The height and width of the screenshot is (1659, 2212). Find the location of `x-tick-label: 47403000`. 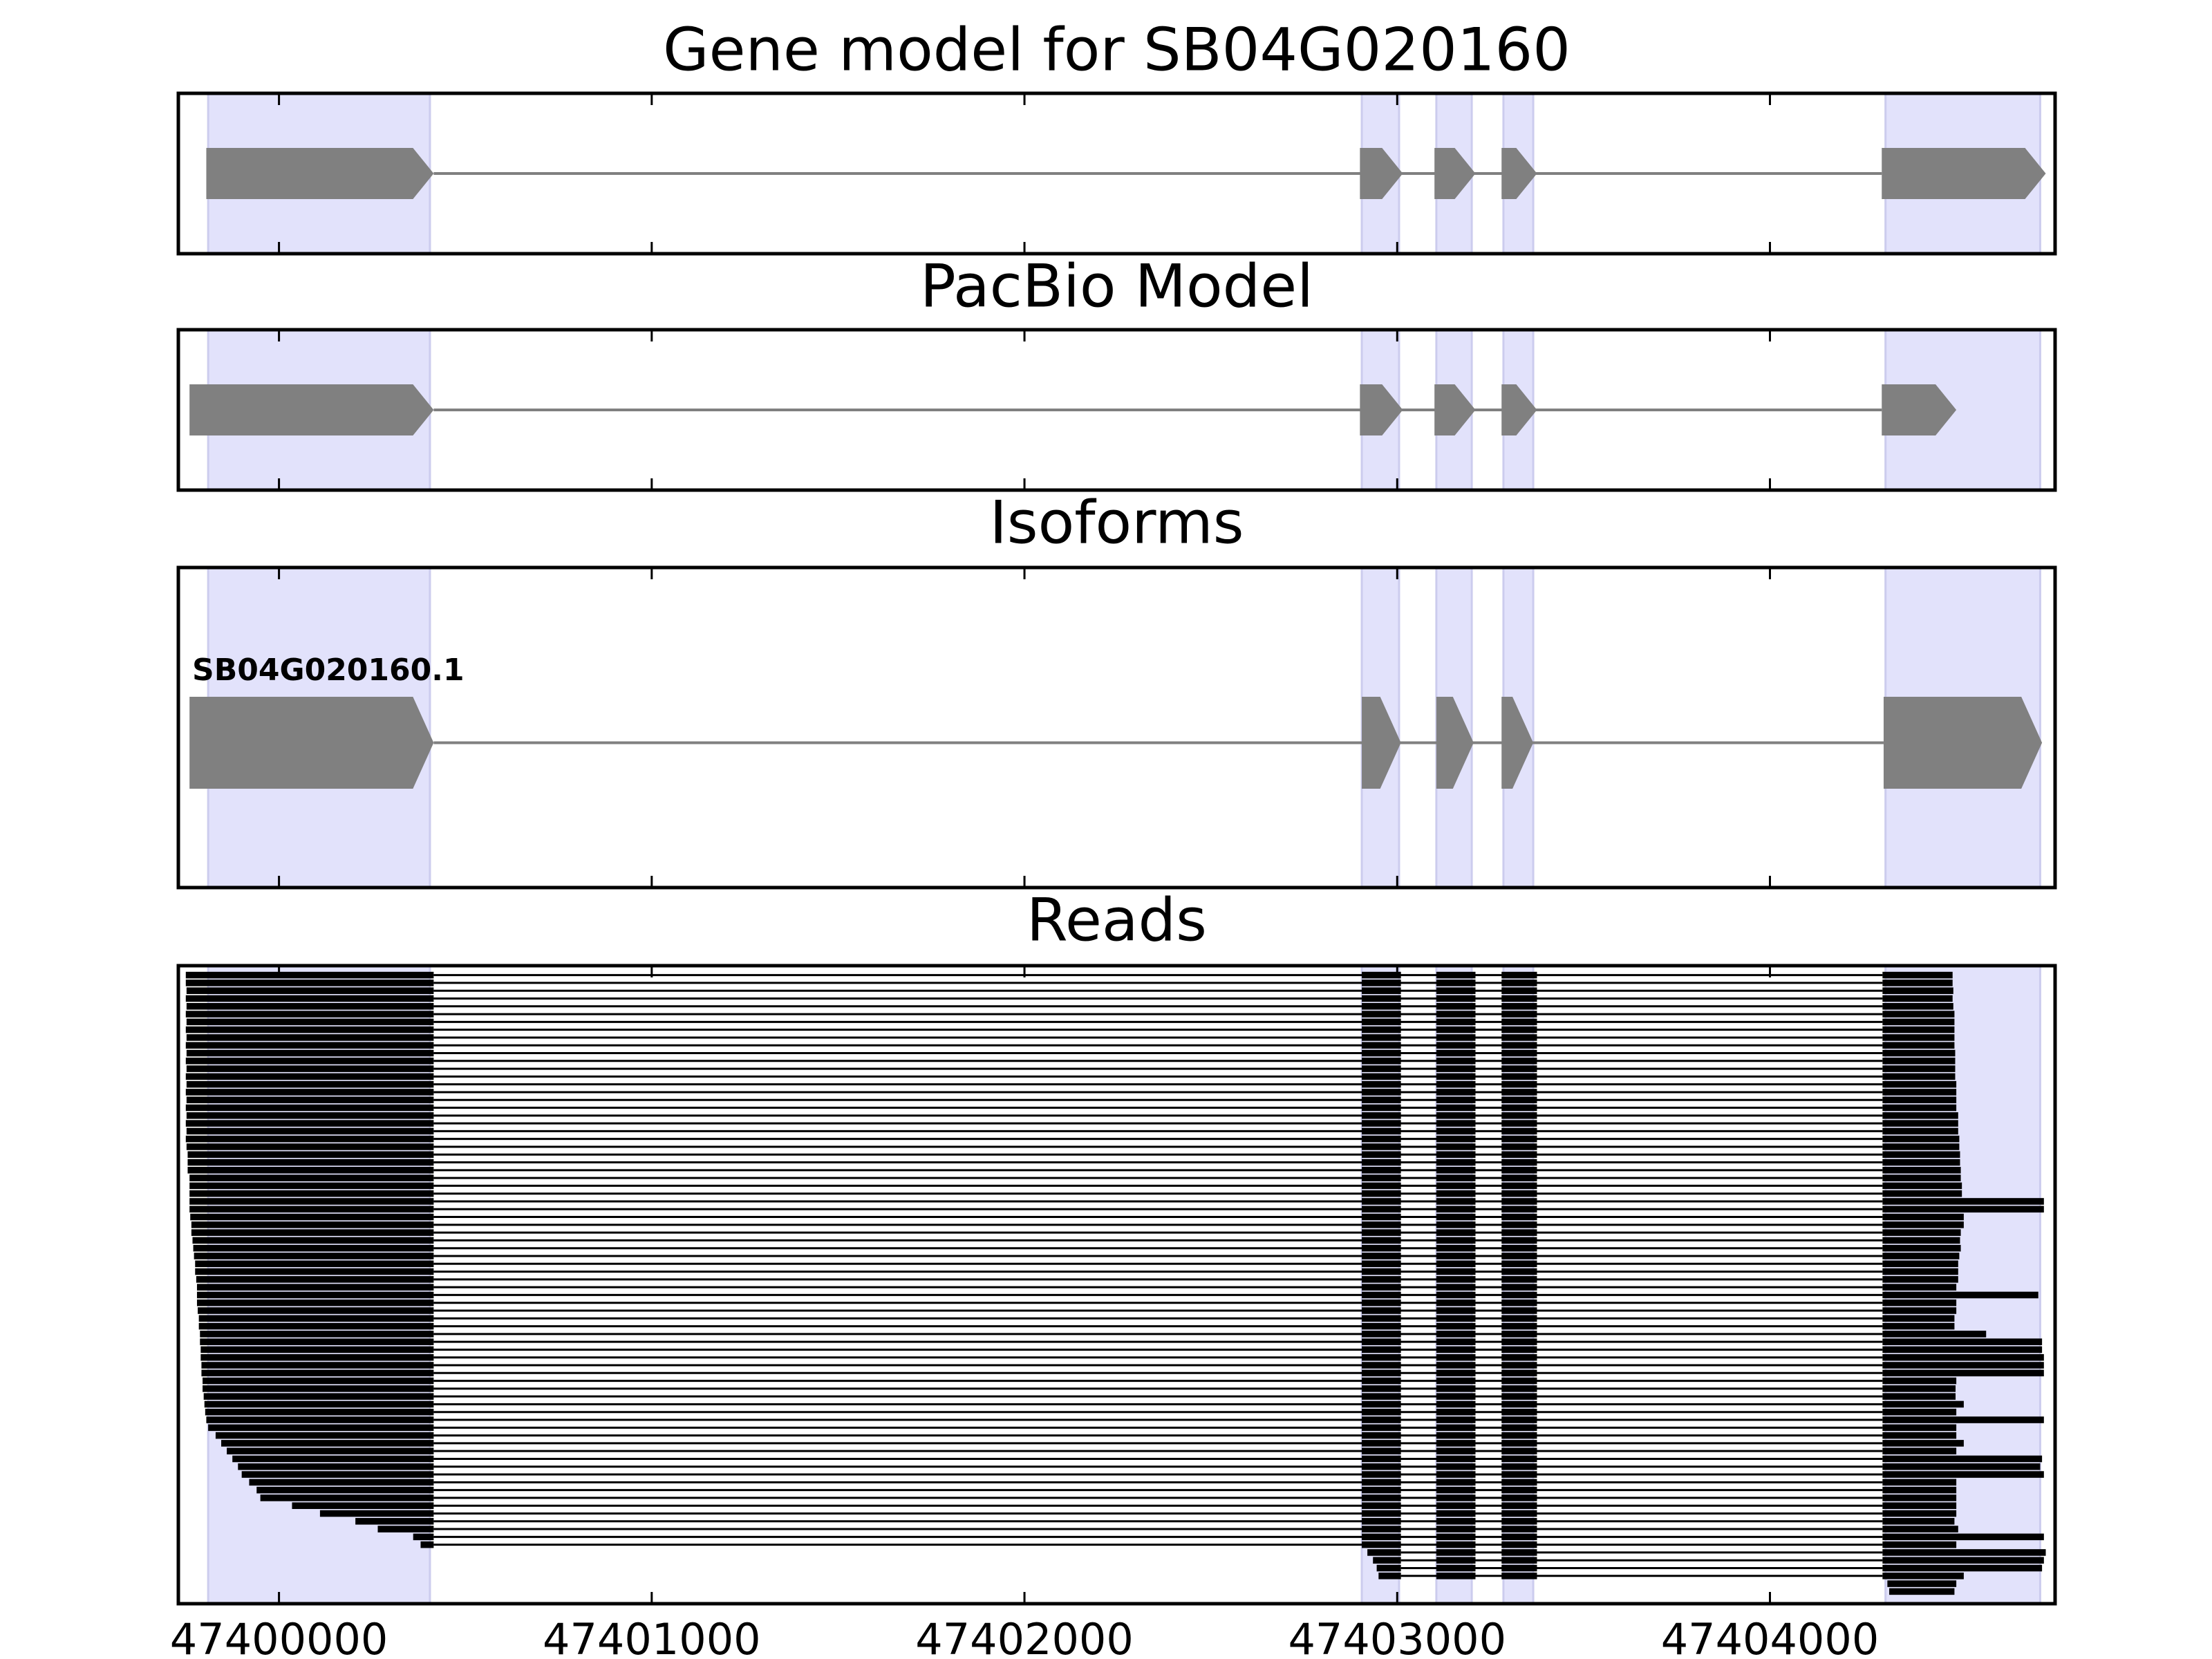

x-tick-label: 47403000 is located at coordinates (1397, 1637).